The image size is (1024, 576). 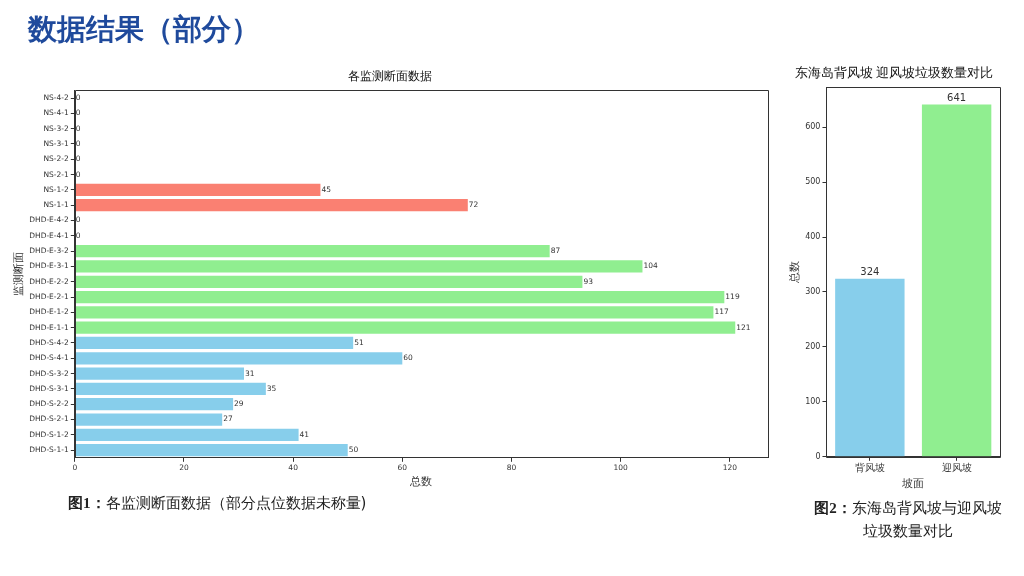 What do you see at coordinates (818, 456) in the screenshot?
I see `y-tick-label: 0` at bounding box center [818, 456].